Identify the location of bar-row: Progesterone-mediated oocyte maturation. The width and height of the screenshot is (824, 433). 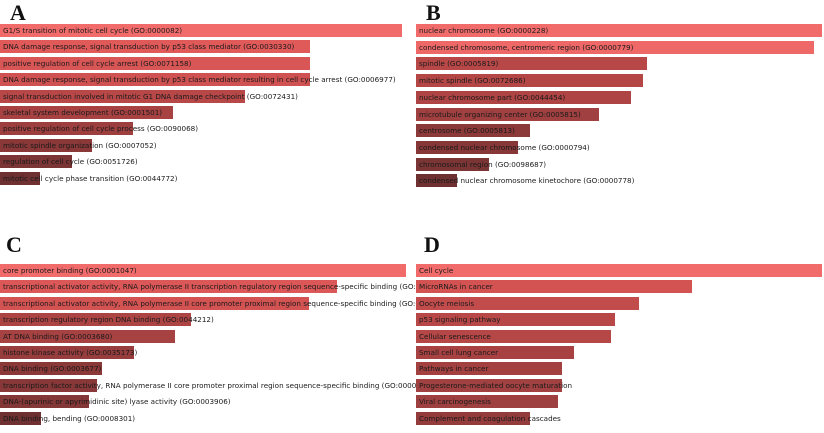
(619, 385).